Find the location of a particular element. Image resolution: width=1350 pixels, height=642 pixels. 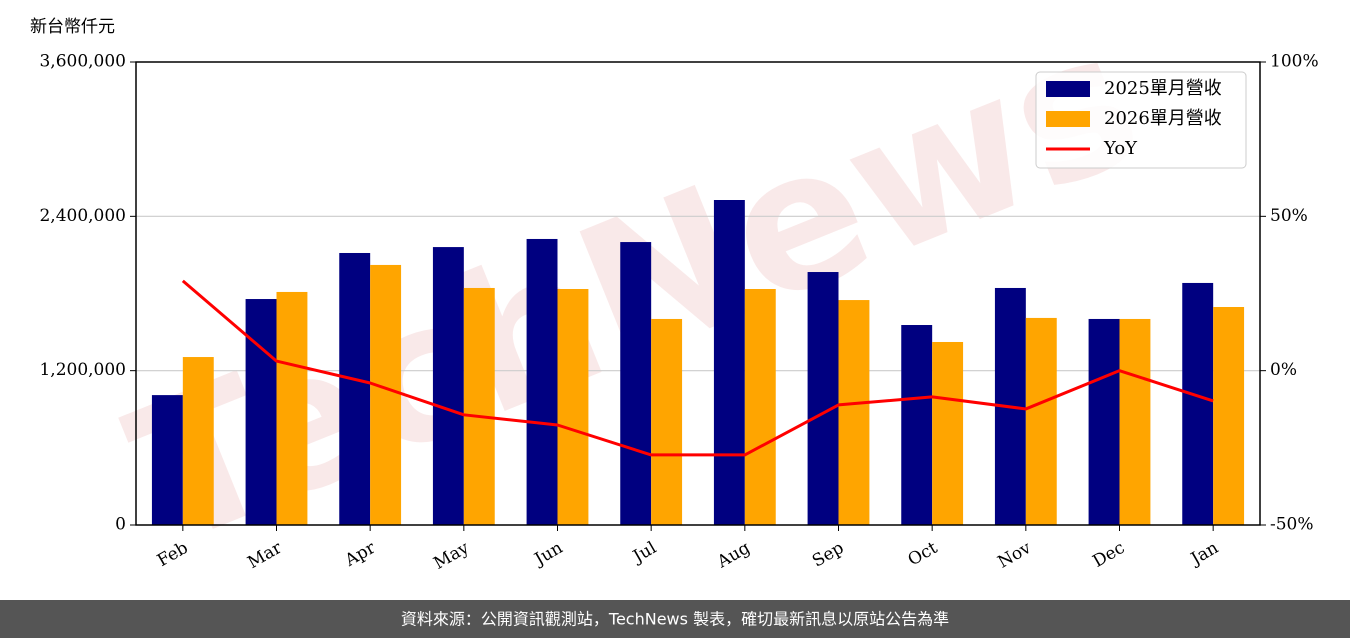

legend-label: YoY is located at coordinates (1120, 148).